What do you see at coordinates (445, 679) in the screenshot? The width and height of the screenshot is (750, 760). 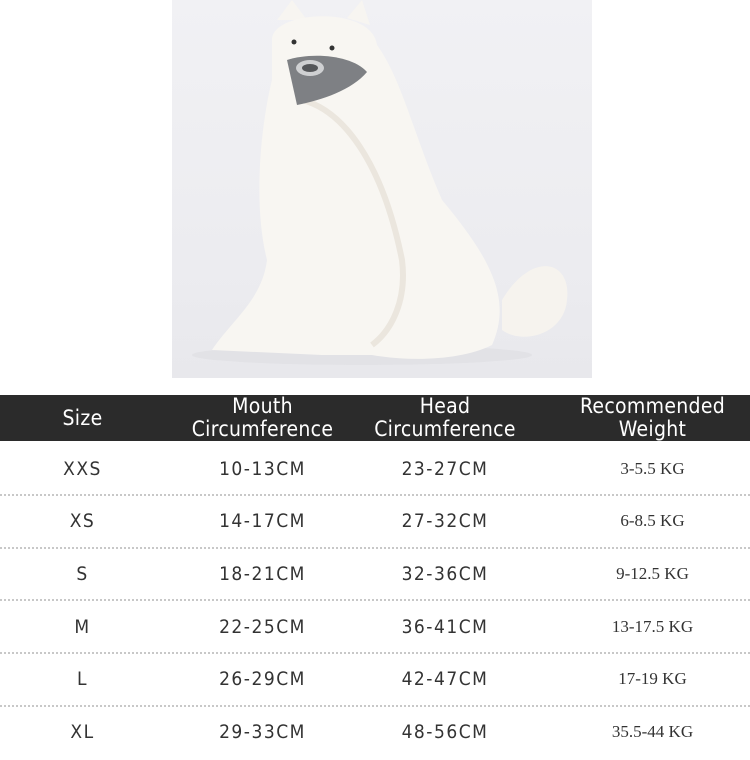 I see `head-circumference-cell: 42-47CM` at bounding box center [445, 679].